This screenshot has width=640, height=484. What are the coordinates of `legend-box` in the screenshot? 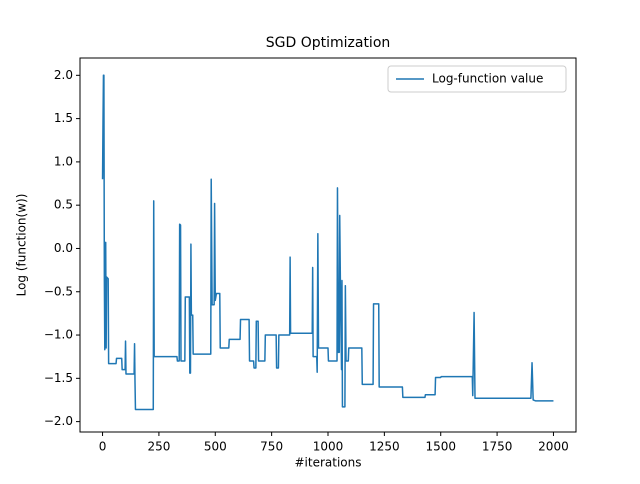 It's located at (477, 79).